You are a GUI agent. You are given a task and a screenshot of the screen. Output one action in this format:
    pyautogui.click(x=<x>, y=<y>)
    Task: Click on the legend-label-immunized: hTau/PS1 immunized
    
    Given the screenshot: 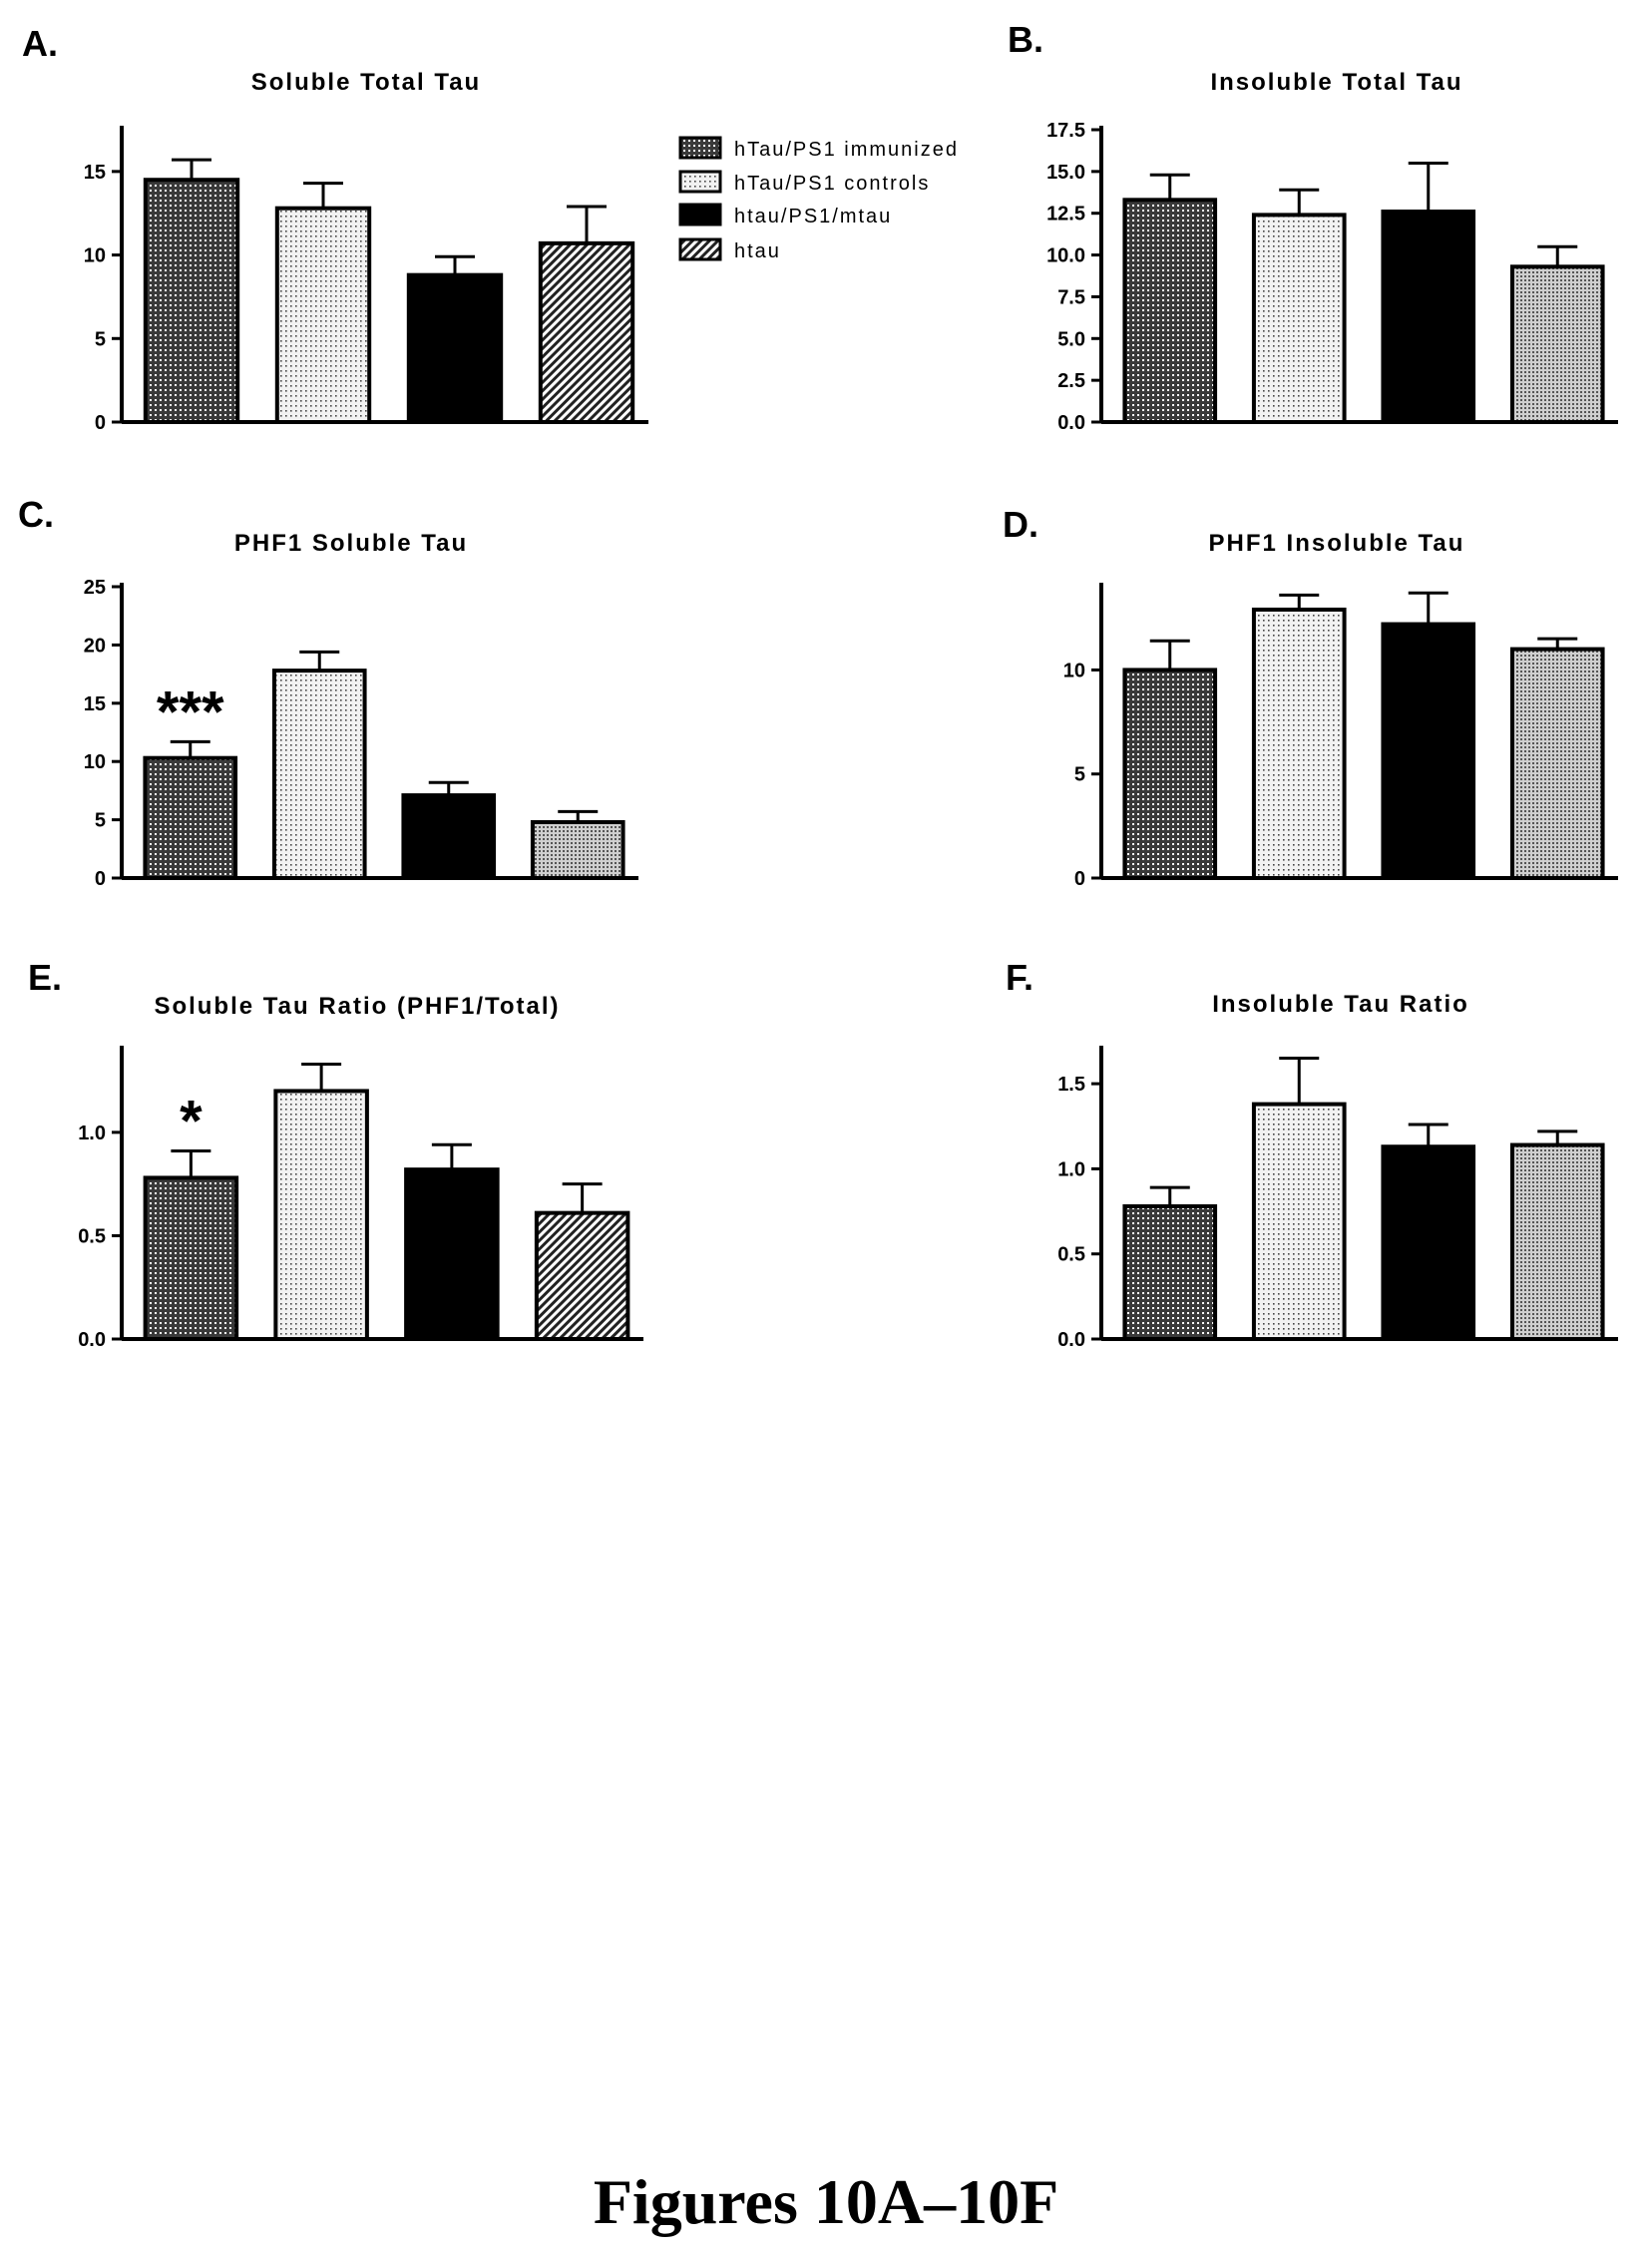 What is the action you would take?
    pyautogui.click(x=846, y=150)
    